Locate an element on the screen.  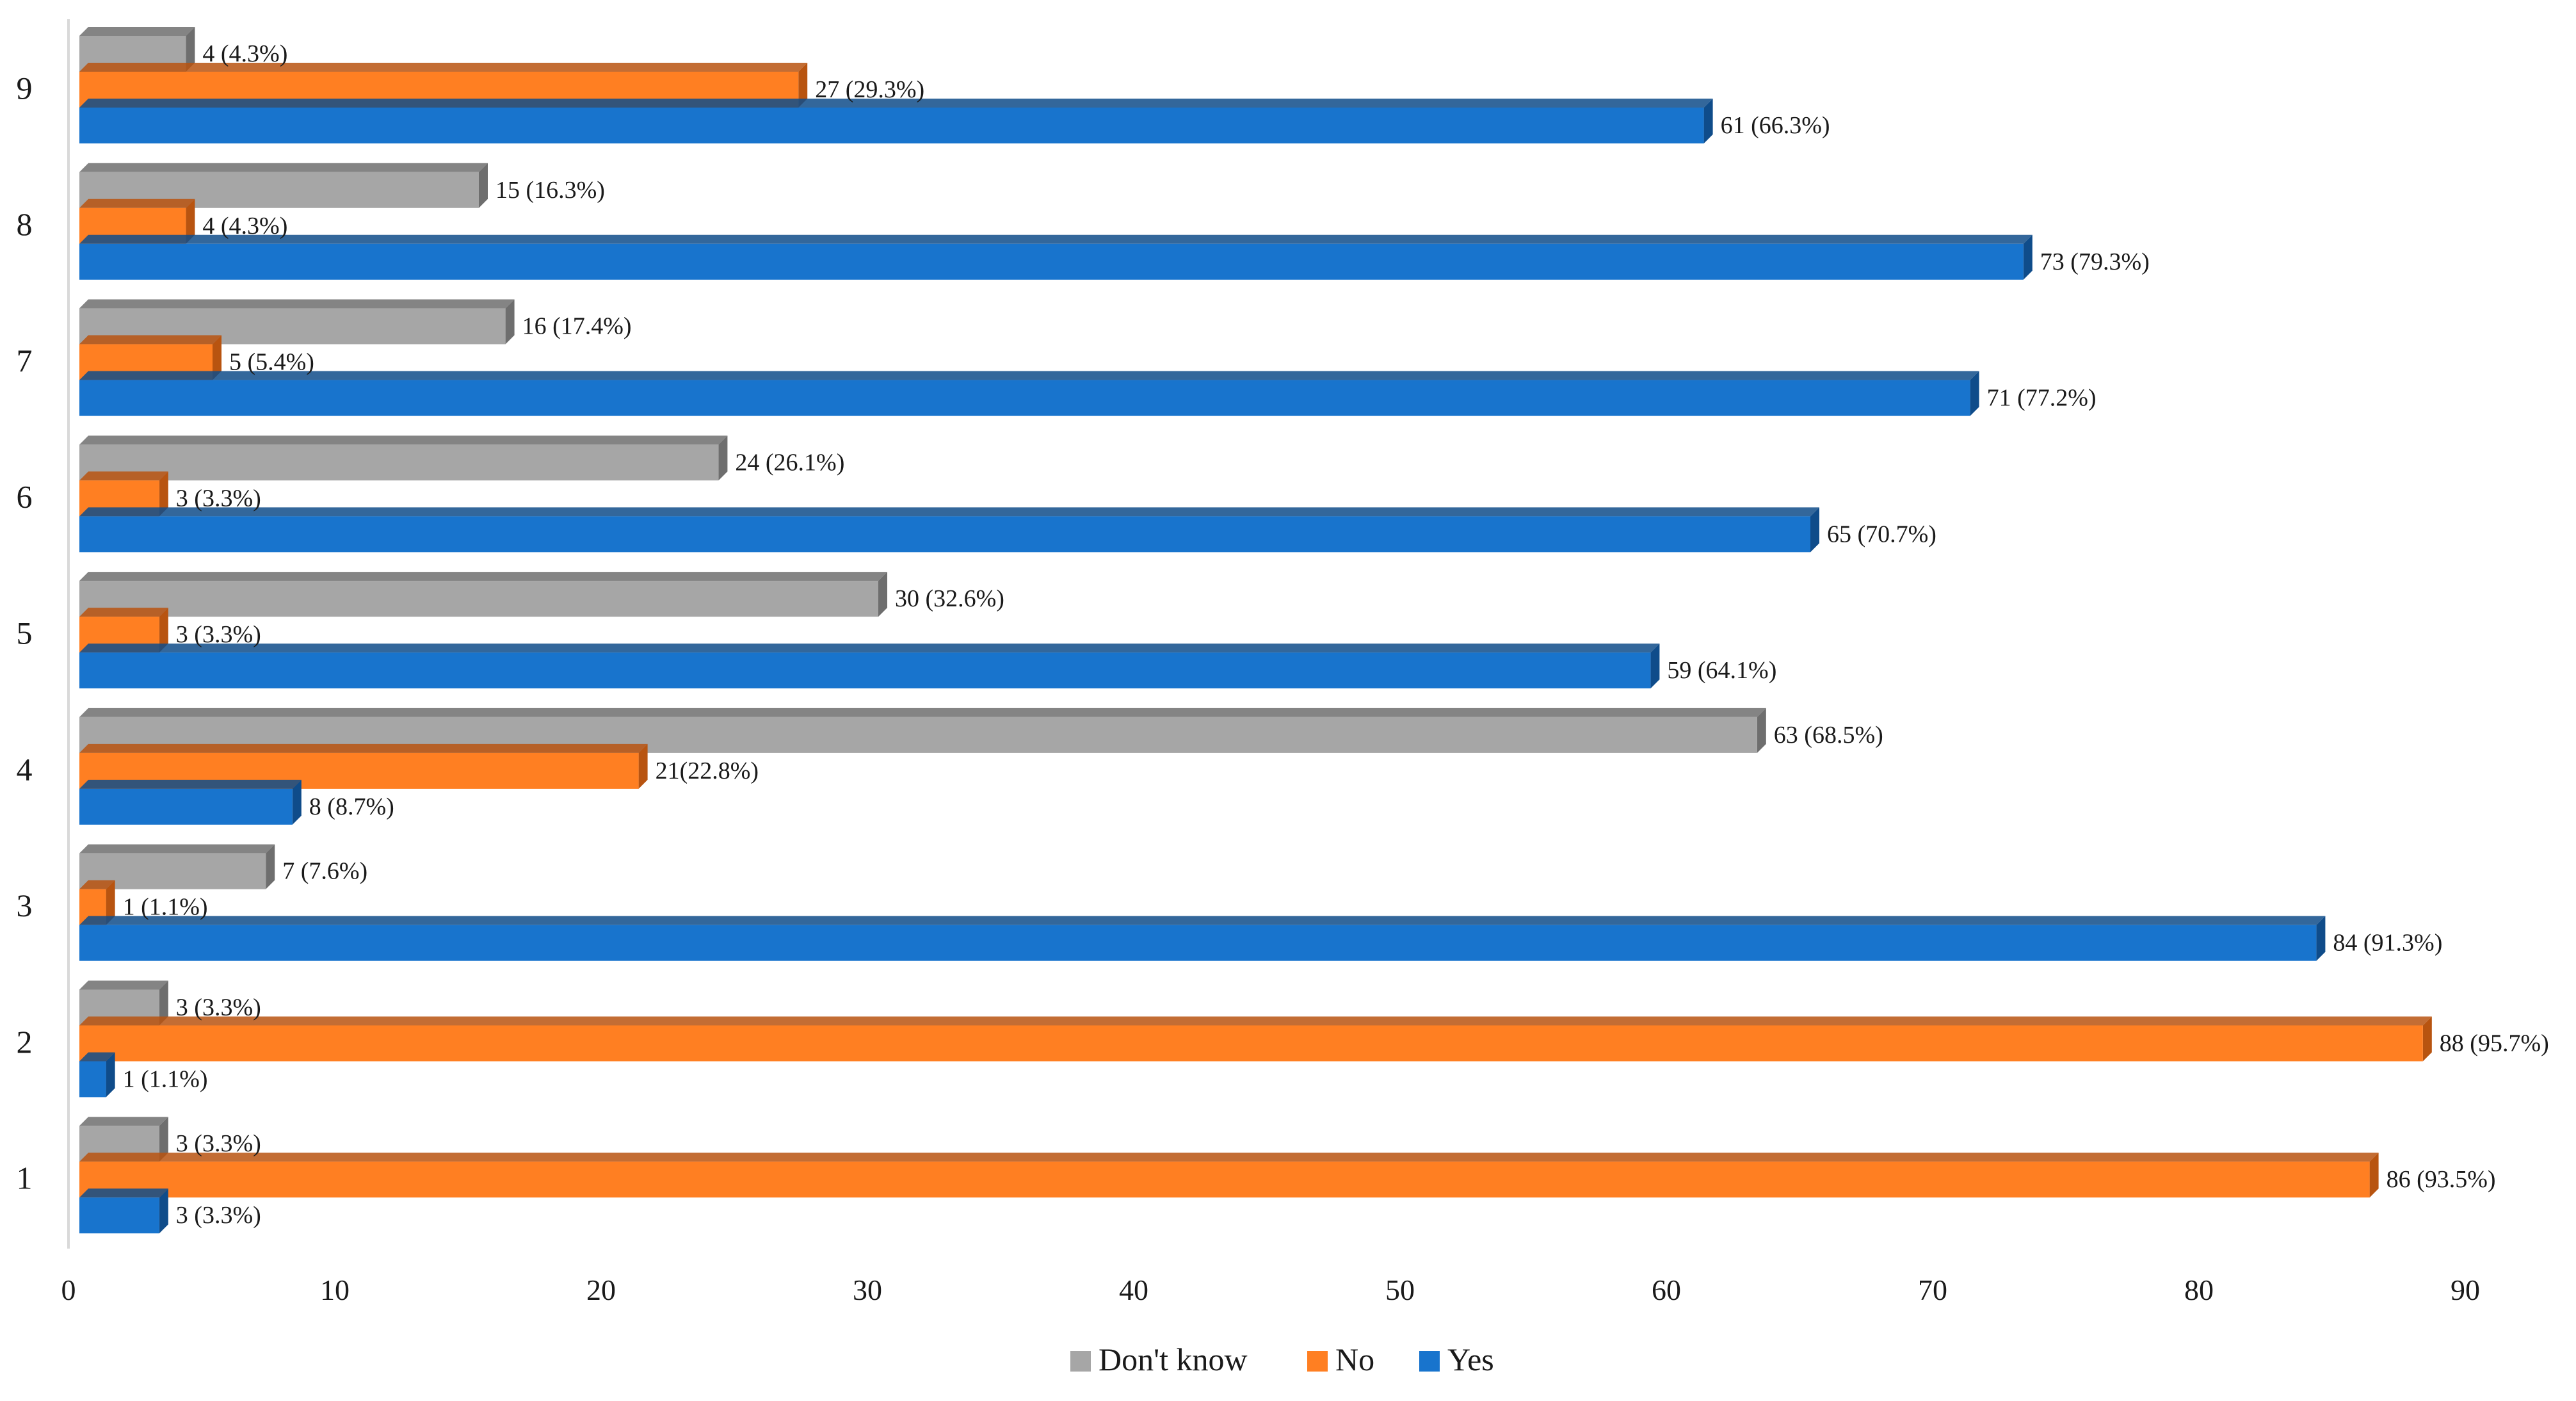
legend-label: Yes is located at coordinates (1470, 1359).